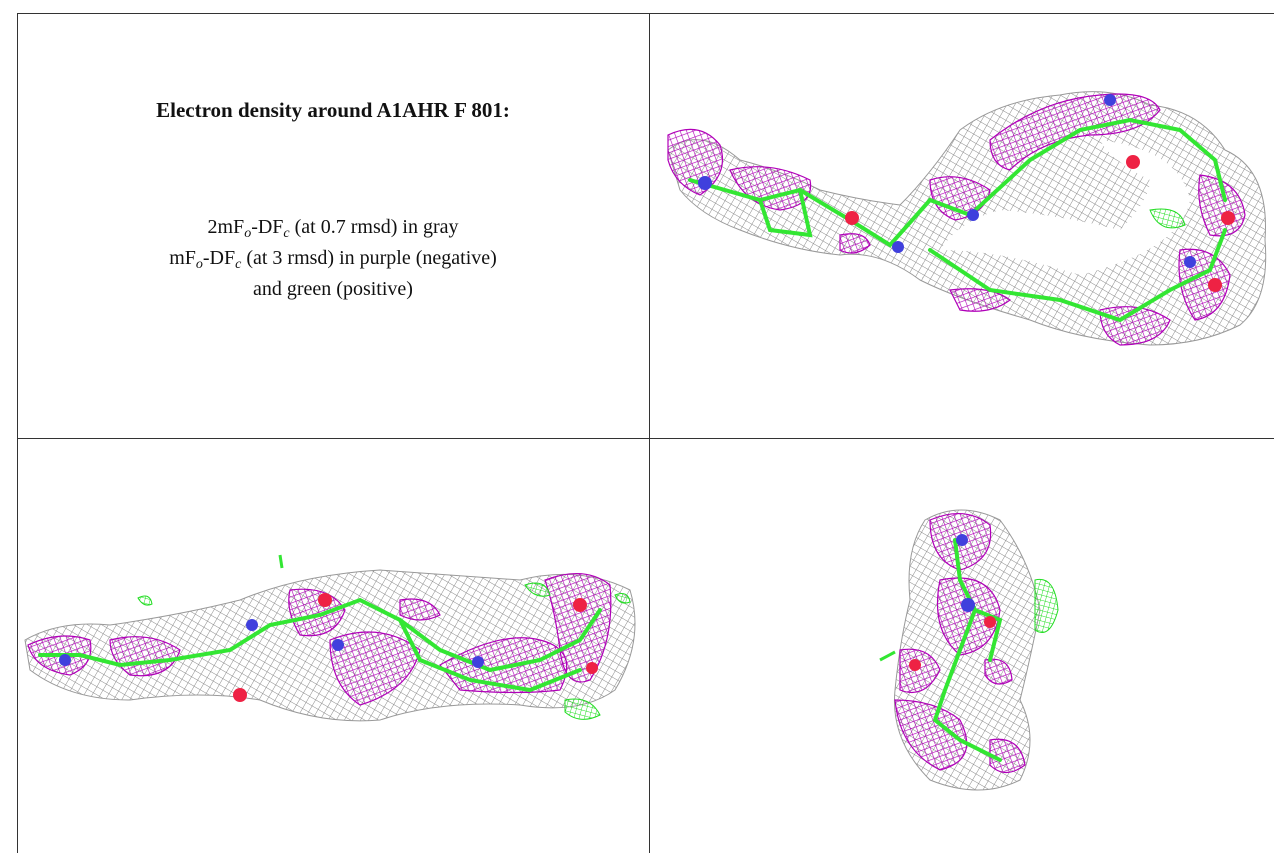 The image size is (1274, 853). Describe the element at coordinates (333, 110) in the screenshot. I see `caption-title: Electron density around A1AHR F 801:` at that location.